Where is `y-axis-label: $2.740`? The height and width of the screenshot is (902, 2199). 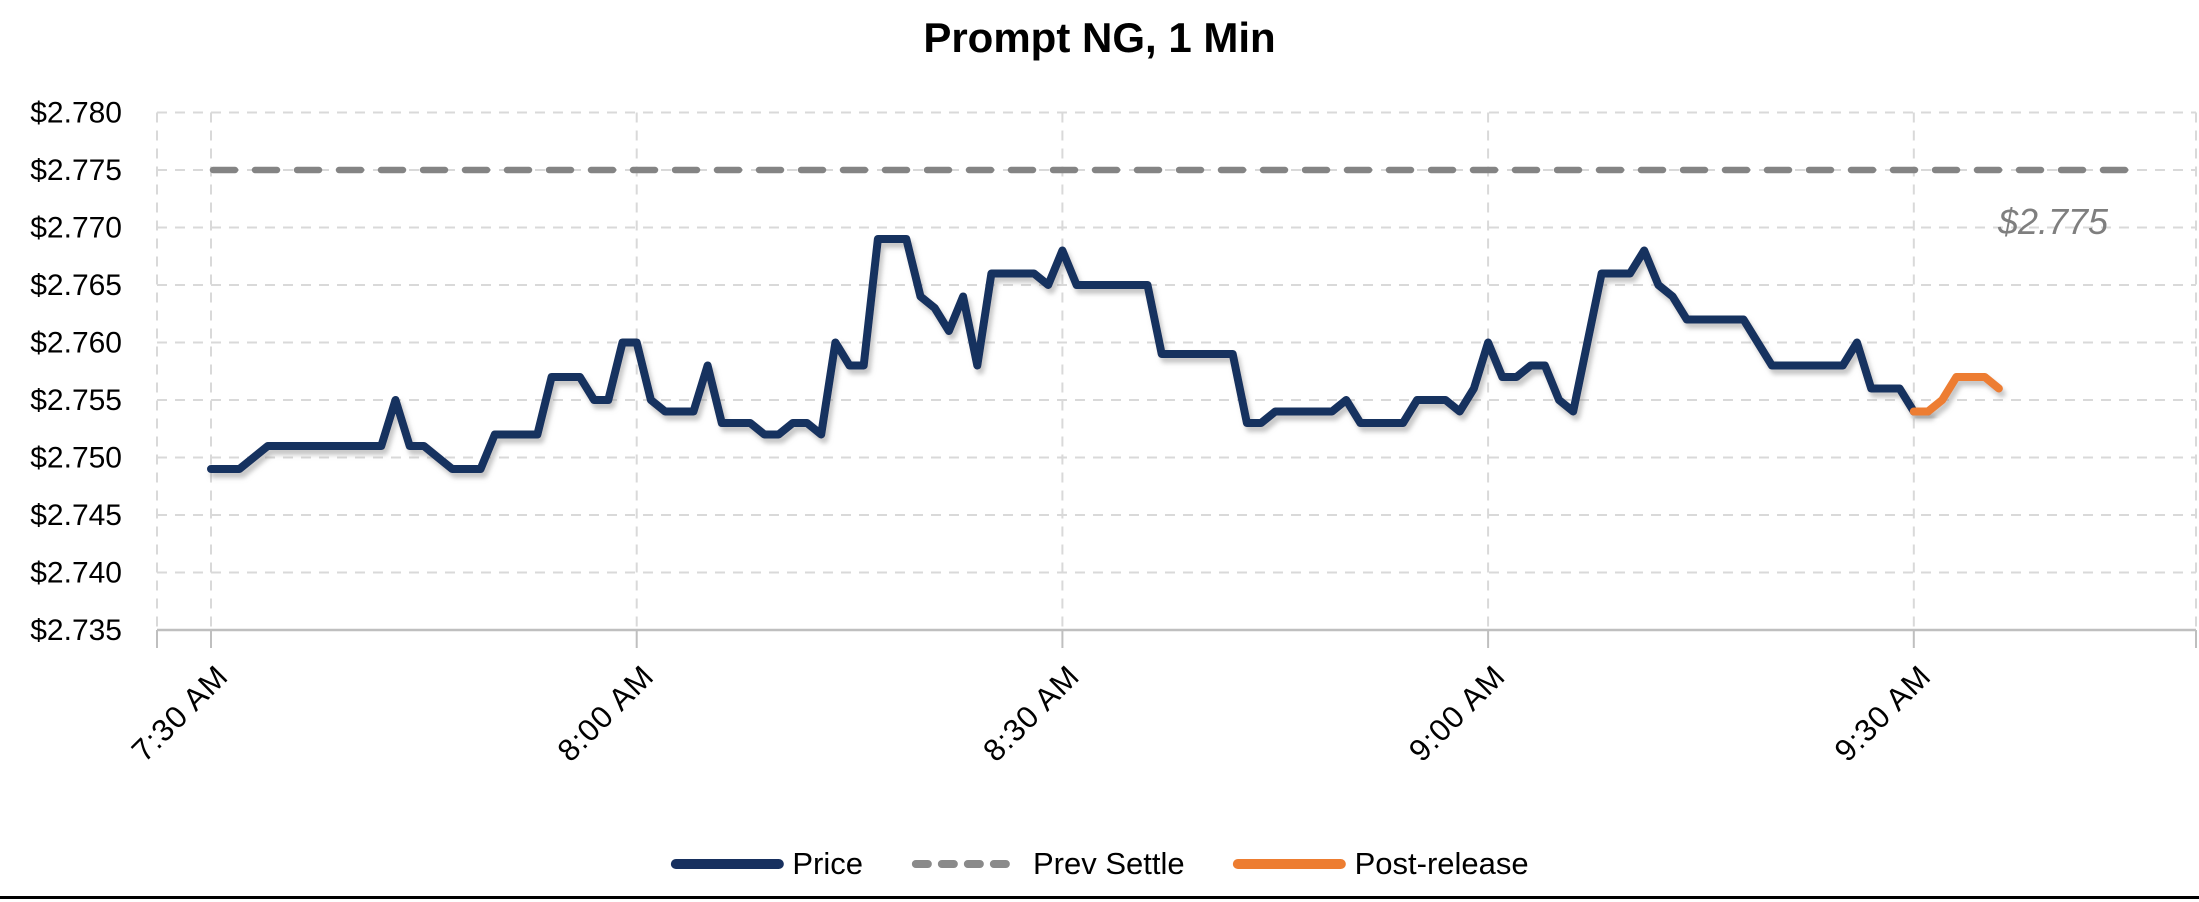 y-axis-label: $2.740 is located at coordinates (76, 573).